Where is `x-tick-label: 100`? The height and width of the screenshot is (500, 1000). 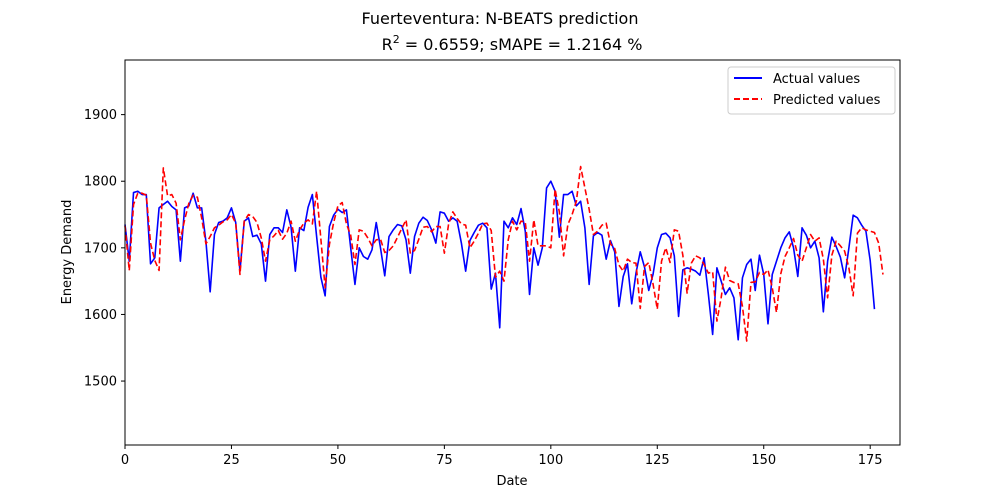 x-tick-label: 100 is located at coordinates (550, 460).